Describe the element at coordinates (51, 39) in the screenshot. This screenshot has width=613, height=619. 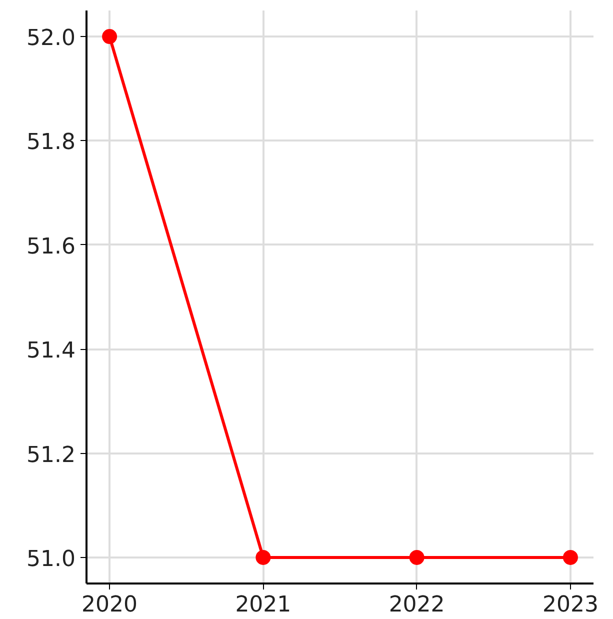
I see `y-tick-label: 52.0` at that location.